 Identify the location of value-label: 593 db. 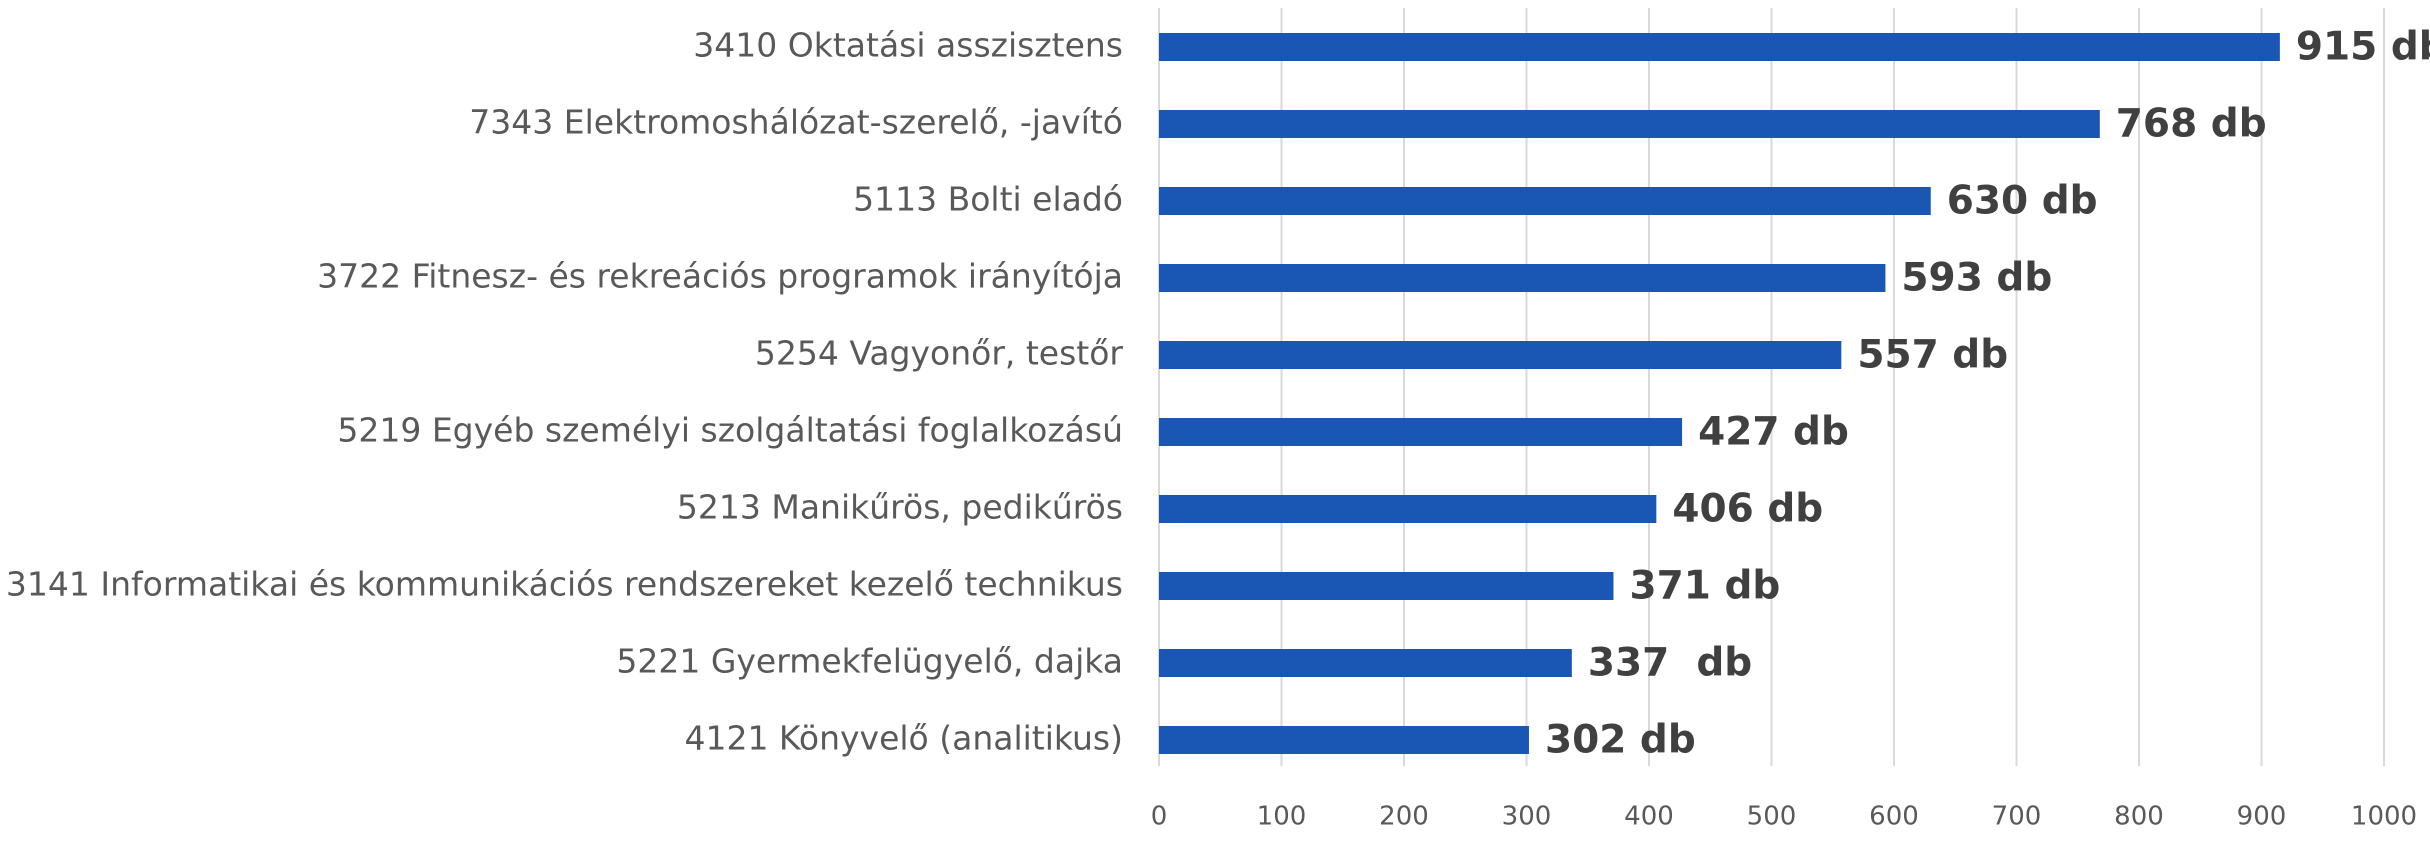
(1976, 278).